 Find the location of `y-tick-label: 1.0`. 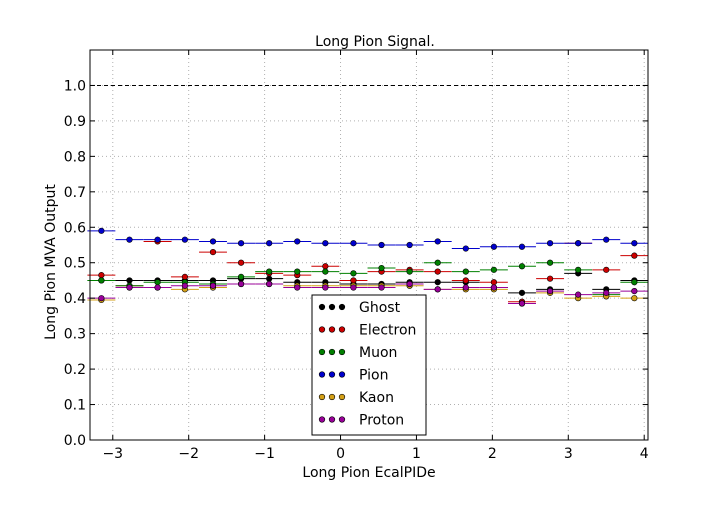

y-tick-label: 1.0 is located at coordinates (75, 86).